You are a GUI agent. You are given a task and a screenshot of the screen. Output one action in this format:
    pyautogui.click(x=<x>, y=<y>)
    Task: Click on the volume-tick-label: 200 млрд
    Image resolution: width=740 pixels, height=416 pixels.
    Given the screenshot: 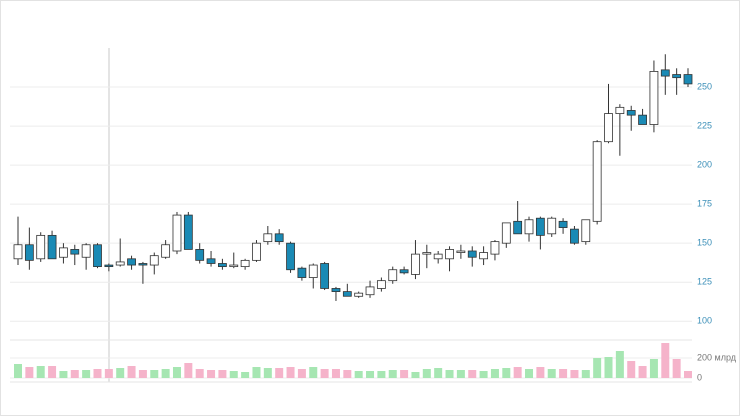 What is the action you would take?
    pyautogui.click(x=717, y=357)
    